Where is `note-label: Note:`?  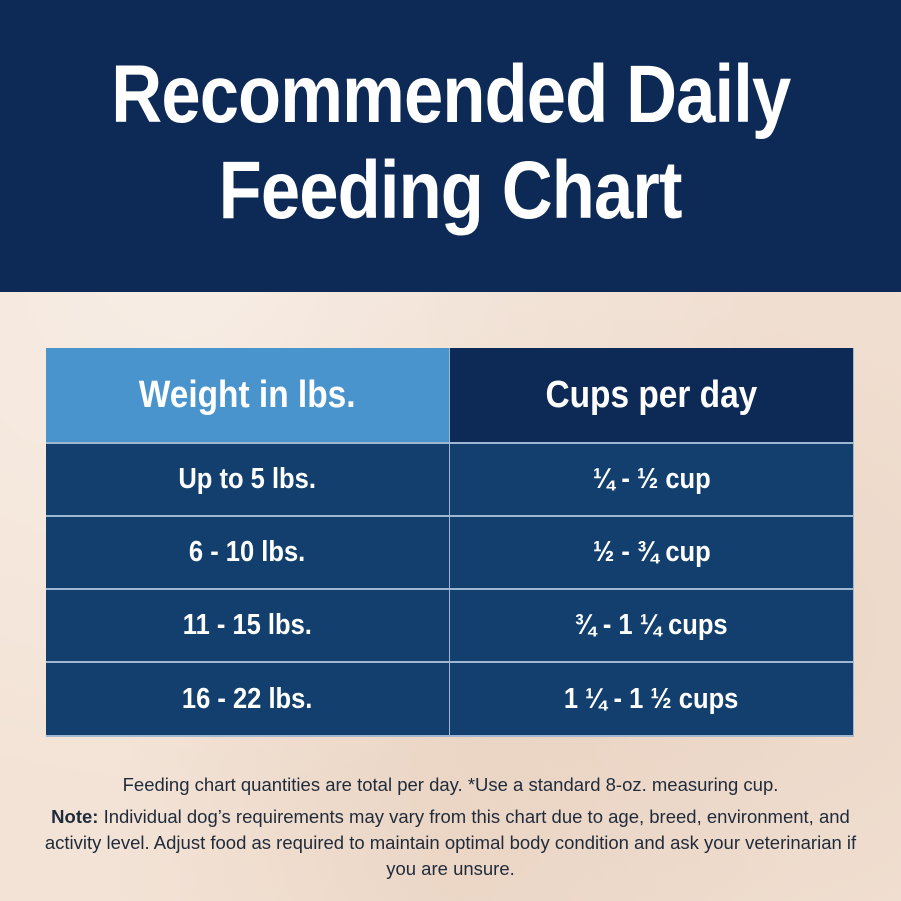
note-label: Note: is located at coordinates (75, 816).